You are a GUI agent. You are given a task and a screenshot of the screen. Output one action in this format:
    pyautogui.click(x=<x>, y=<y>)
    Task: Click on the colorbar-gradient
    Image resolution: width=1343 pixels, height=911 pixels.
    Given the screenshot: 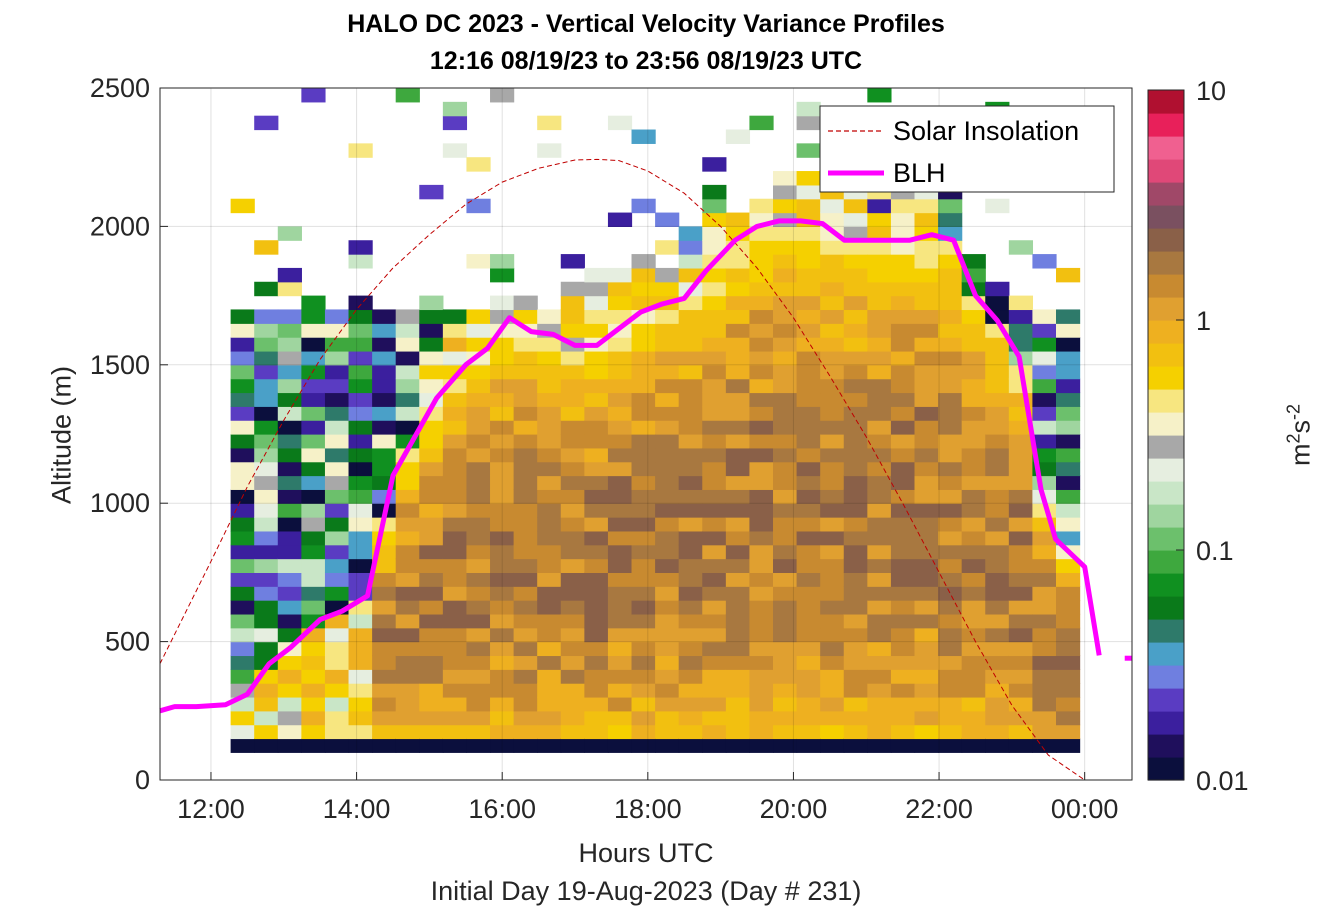 What is the action you would take?
    pyautogui.click(x=1166, y=435)
    